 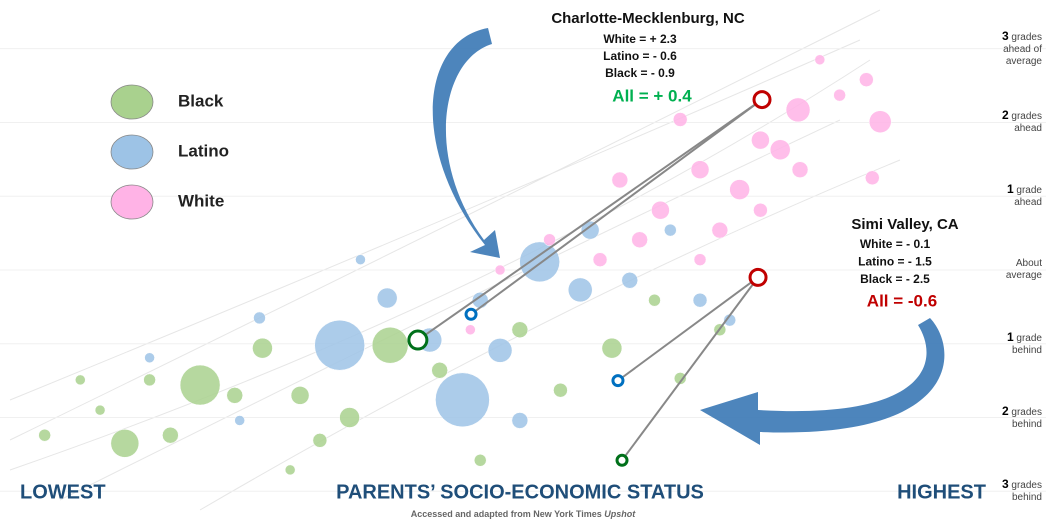 What do you see at coordinates (1023, 269) in the screenshot?
I see `y-tick-label: About average` at bounding box center [1023, 269].